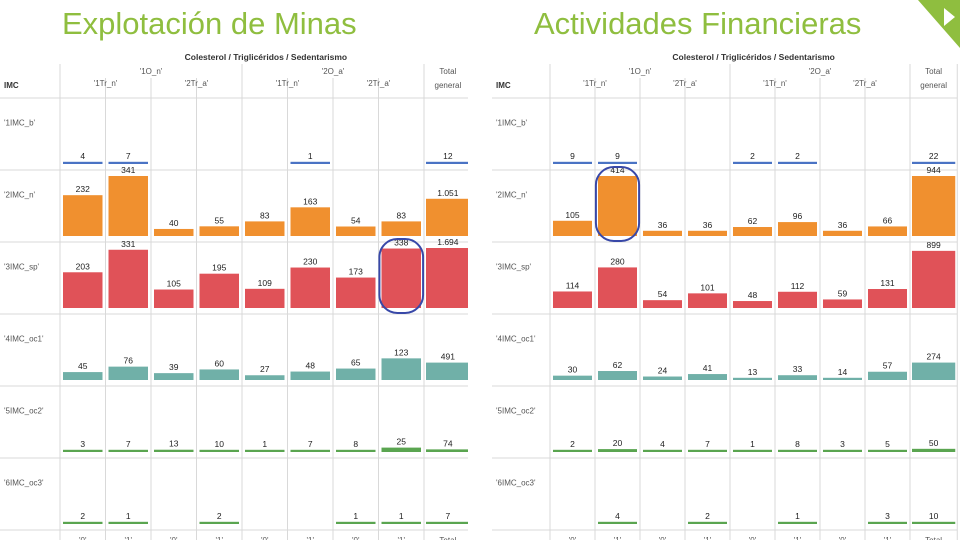 This screenshot has width=960, height=540. Describe the element at coordinates (219, 268) in the screenshot. I see `data-label: 195` at that location.